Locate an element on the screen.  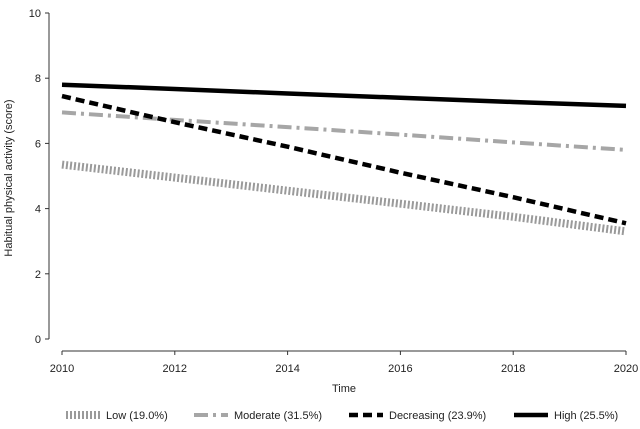
legend-label-high: High (25.5%) is located at coordinates (586, 416).